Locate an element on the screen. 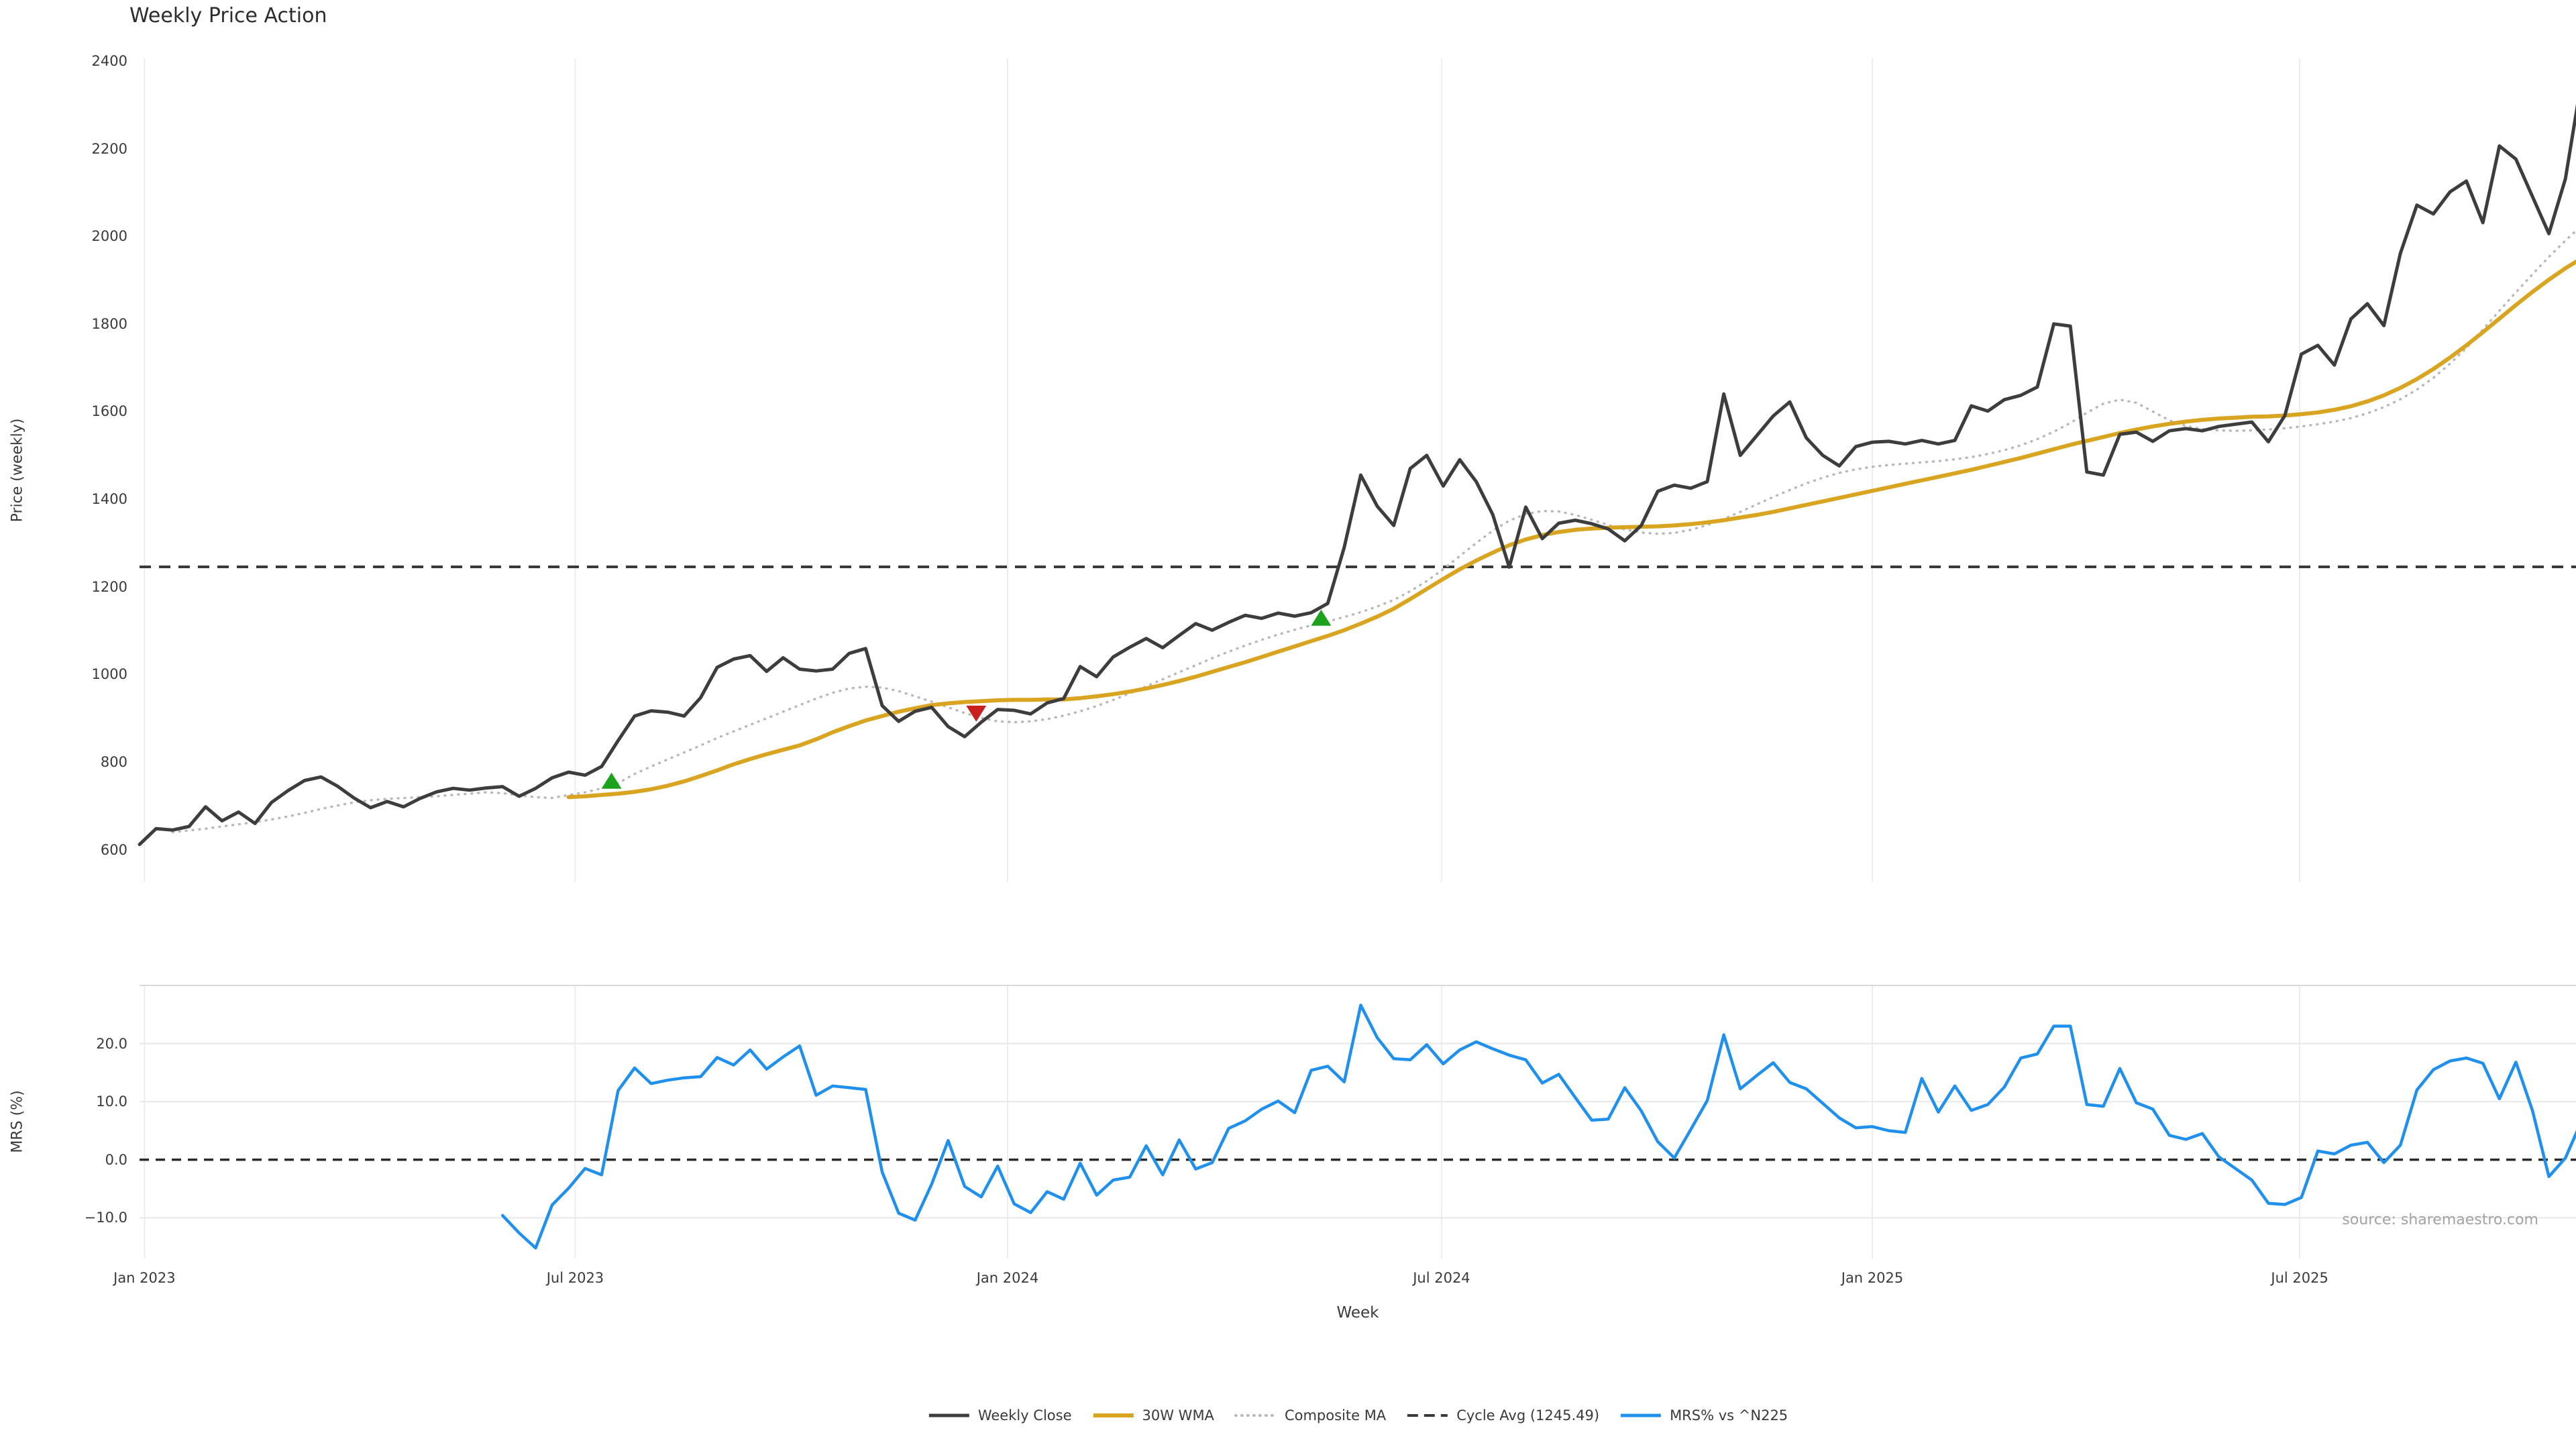 The width and height of the screenshot is (2576, 1449). mrs-ytick-label: 0.0 is located at coordinates (116, 1159).